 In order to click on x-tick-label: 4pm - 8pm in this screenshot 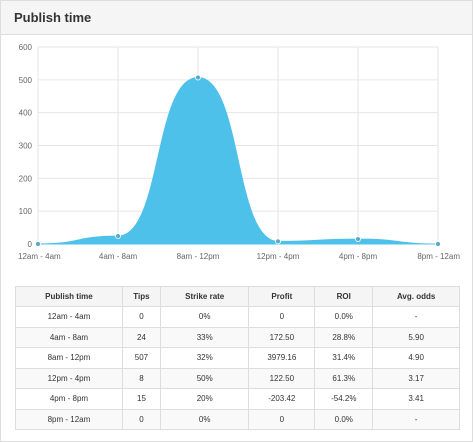, I will do `click(358, 256)`.